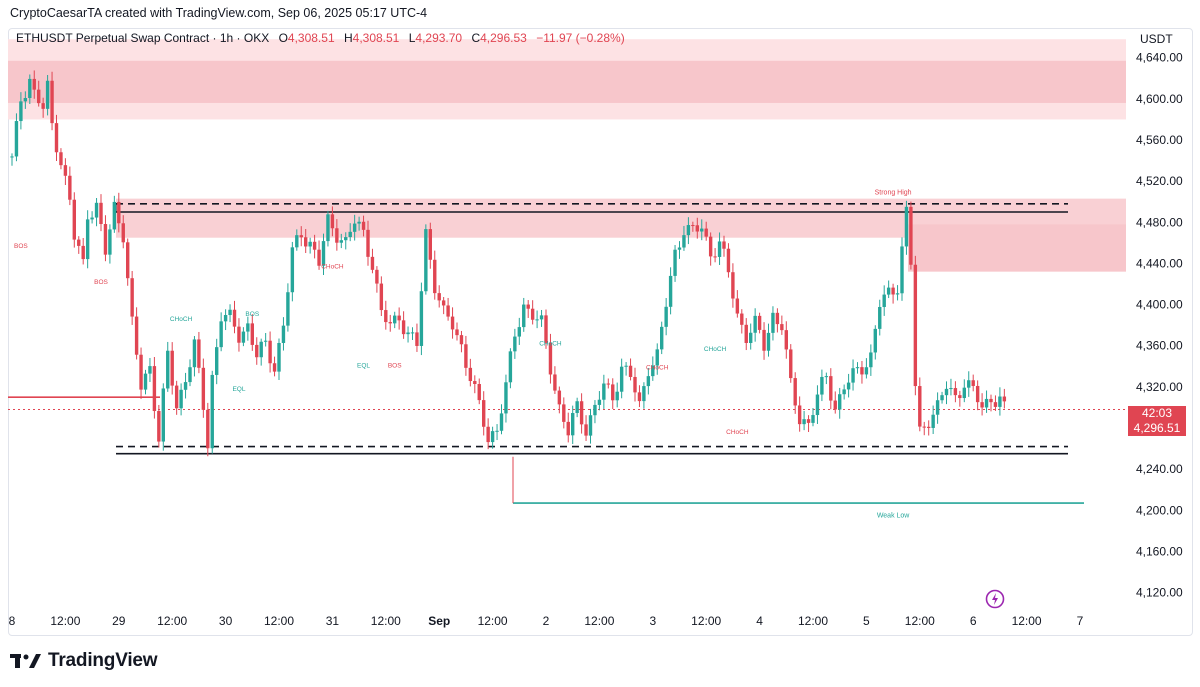 The height and width of the screenshot is (687, 1200). I want to click on price-tick-label: 4,400.00, so click(1159, 305).